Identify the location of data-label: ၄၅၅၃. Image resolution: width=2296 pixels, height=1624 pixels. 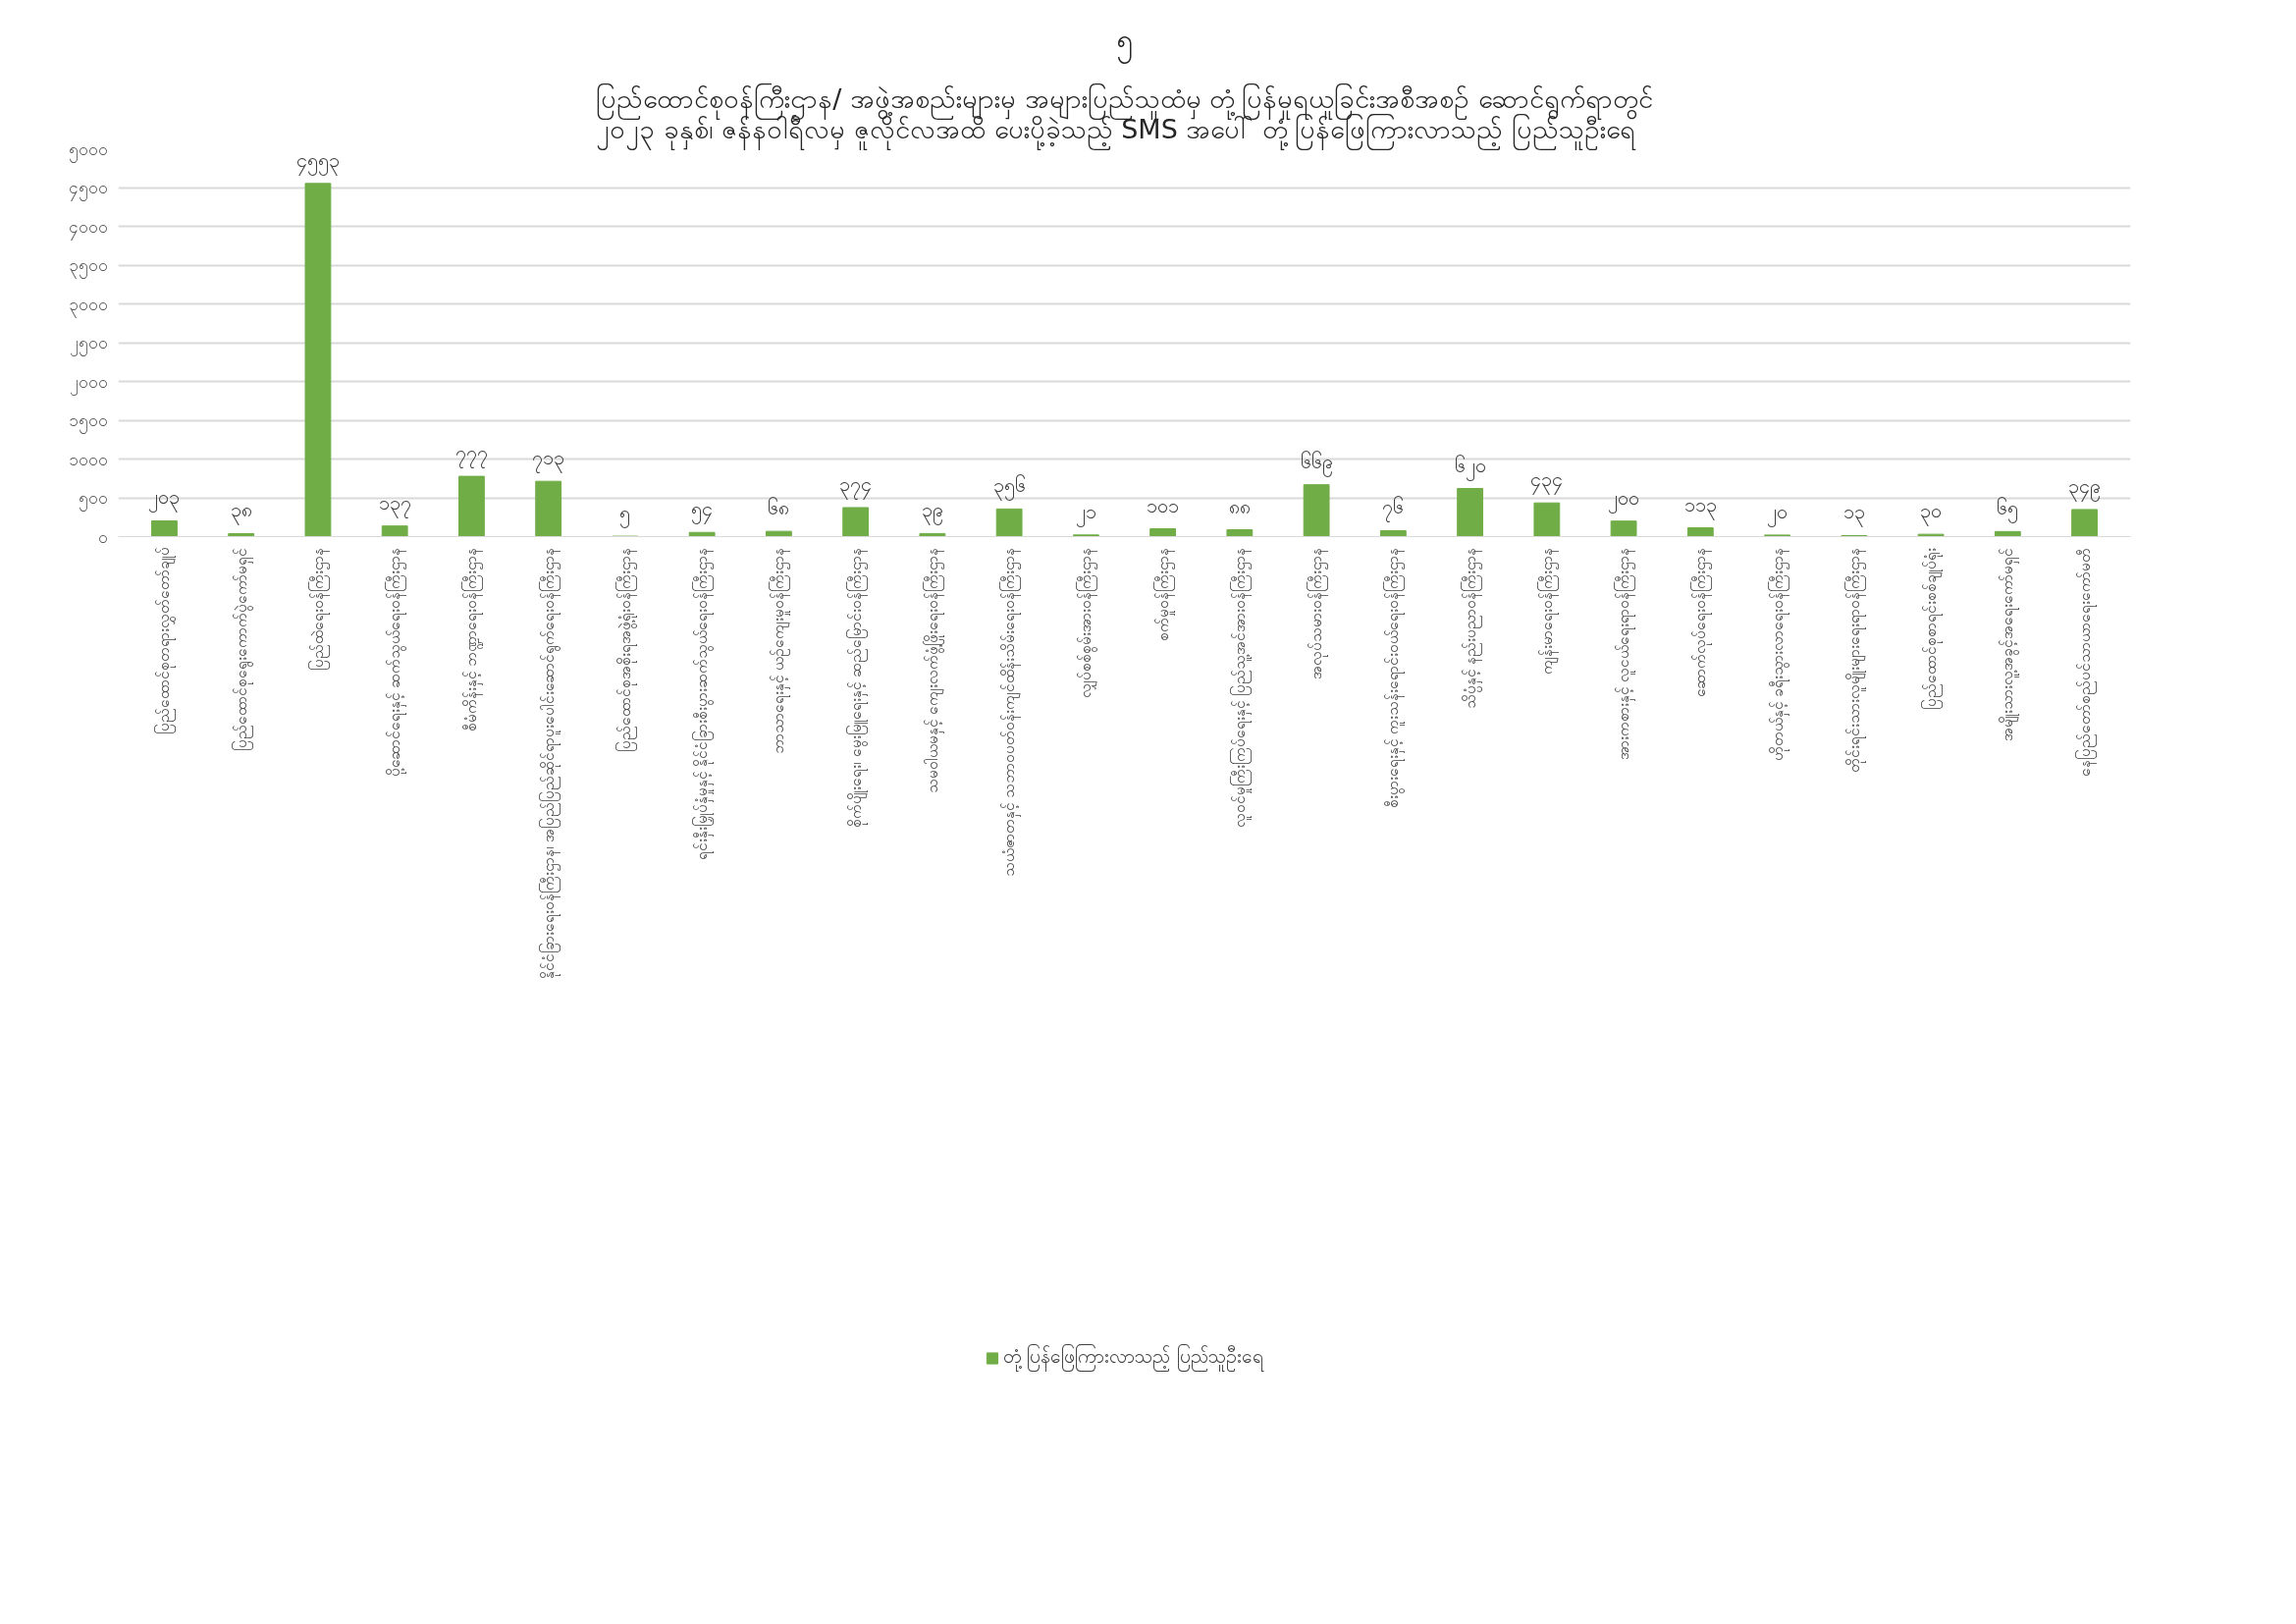
(317, 161).